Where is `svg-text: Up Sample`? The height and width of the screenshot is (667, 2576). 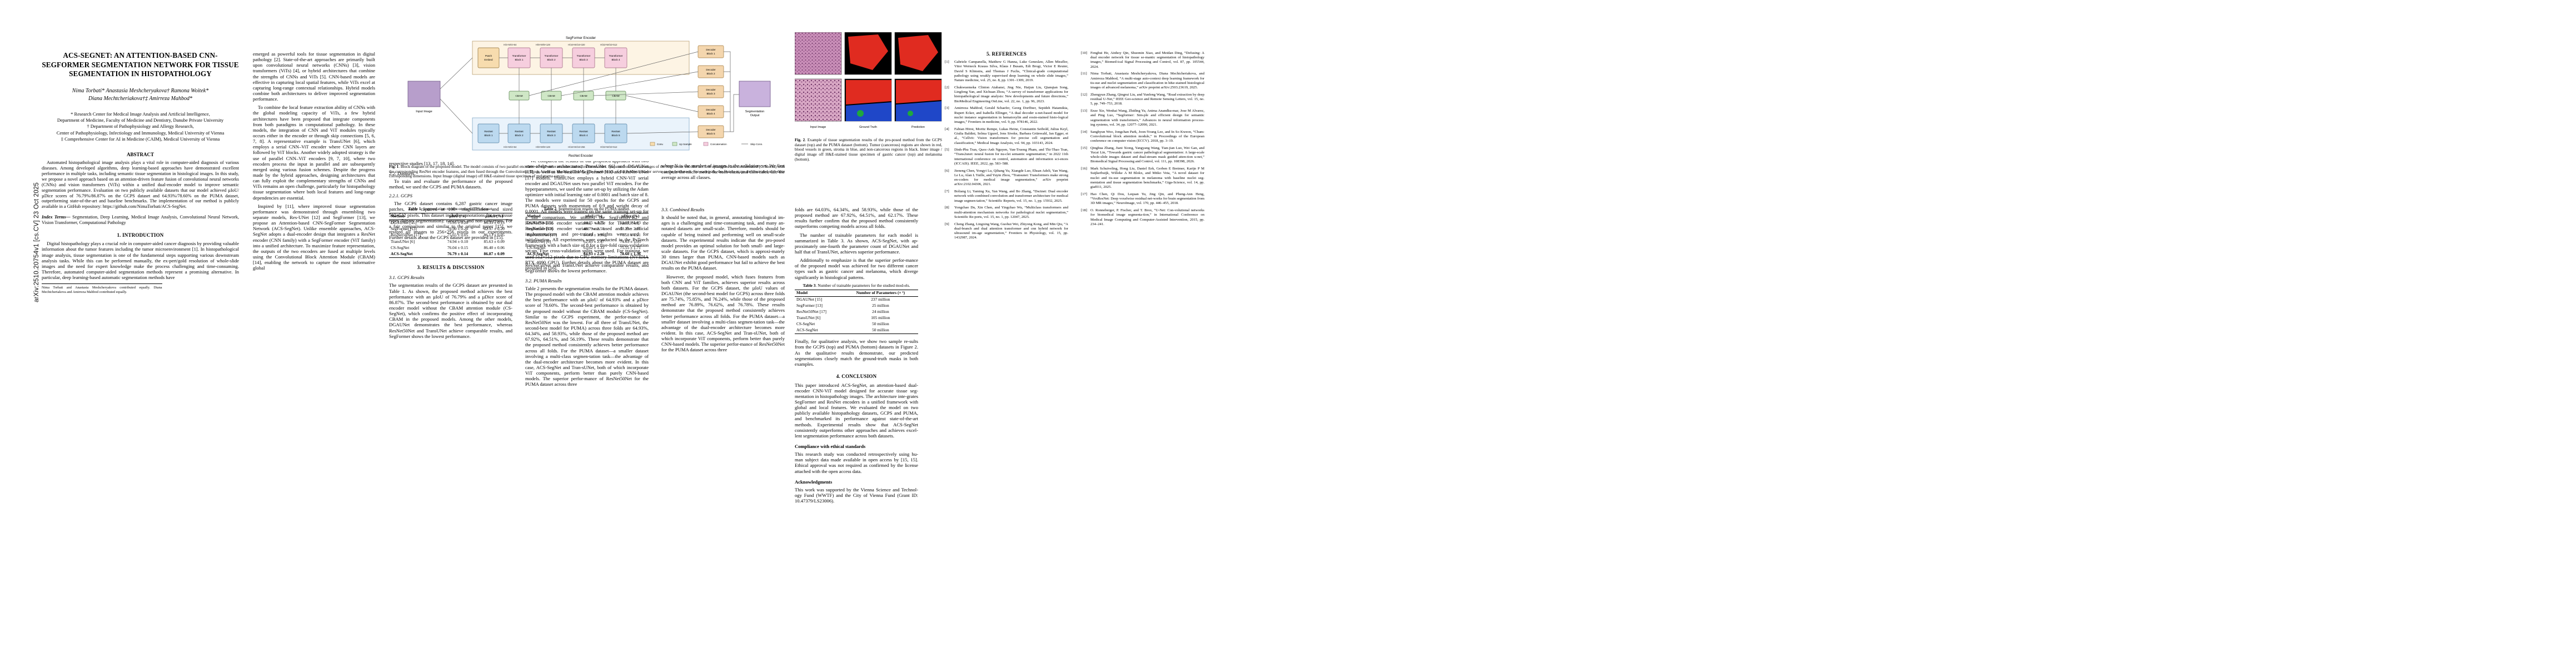
svg-text: Up Sample is located at coordinates (685, 144).